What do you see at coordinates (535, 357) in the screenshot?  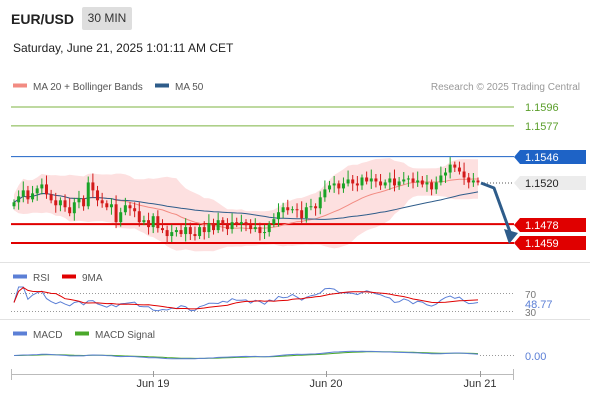 I see `macd-value-label: 0.00` at bounding box center [535, 357].